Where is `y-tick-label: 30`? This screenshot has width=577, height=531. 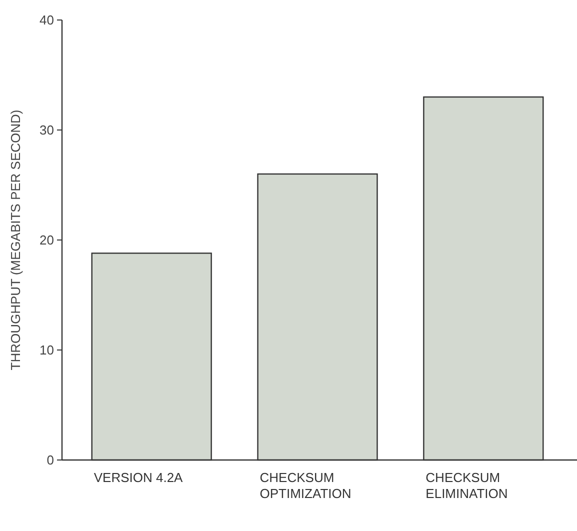 y-tick-label: 30 is located at coordinates (47, 130).